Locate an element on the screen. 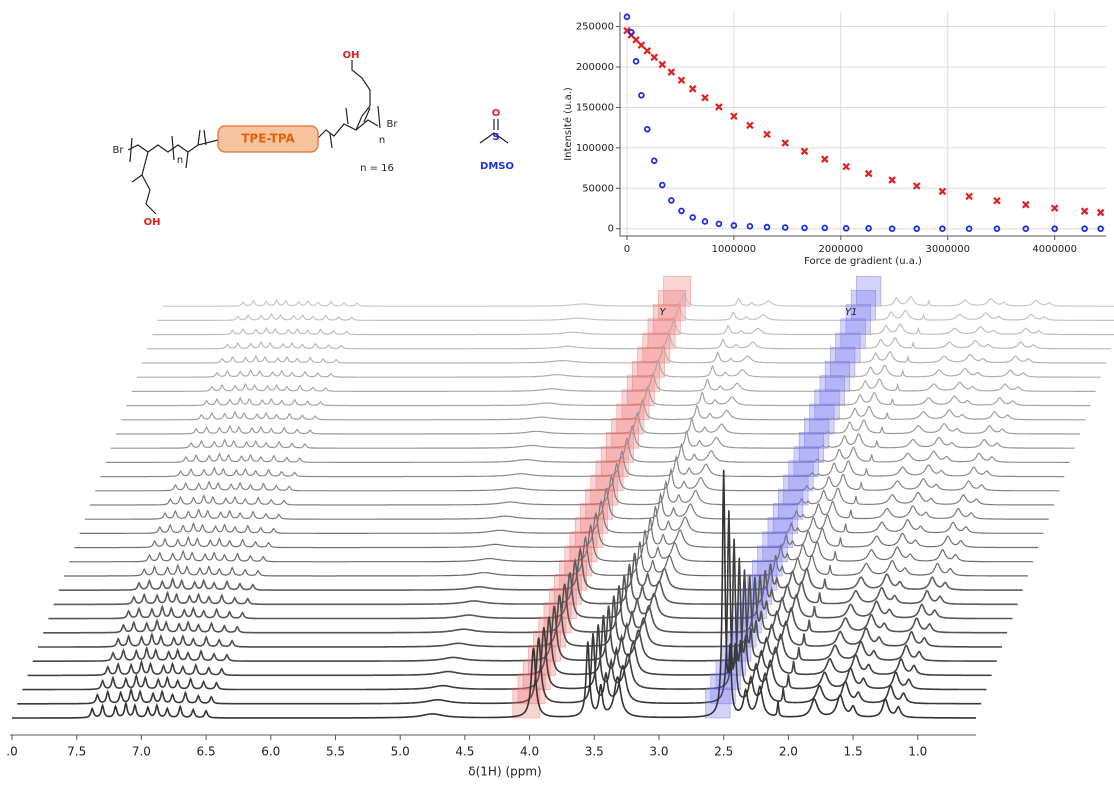  tpe-tpa-label: TPE-TPA is located at coordinates (268, 139).